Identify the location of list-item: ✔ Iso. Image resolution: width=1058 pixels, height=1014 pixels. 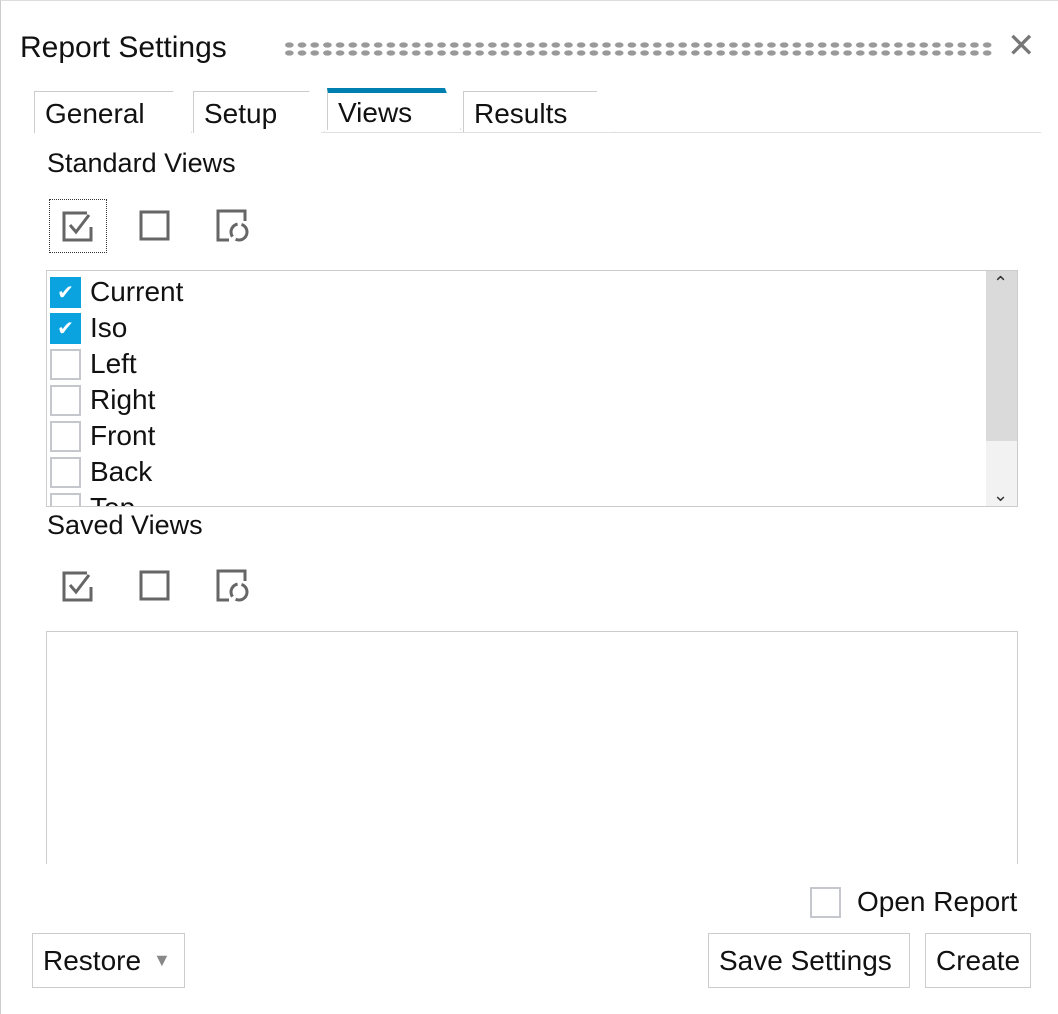
(532, 328).